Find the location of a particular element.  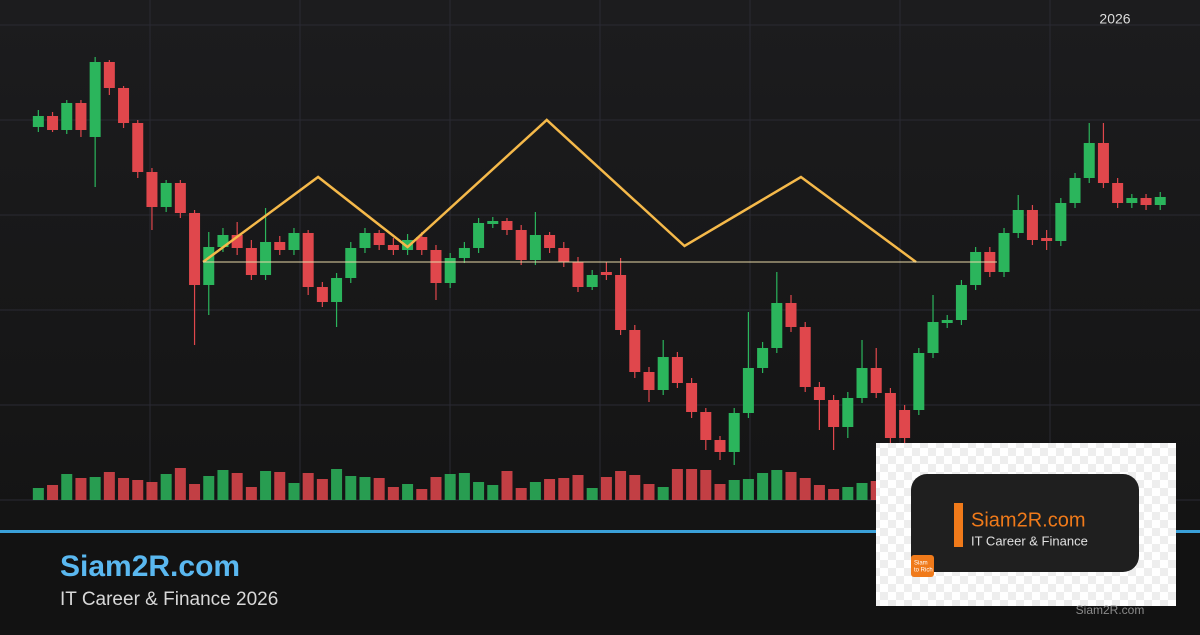

overlay-line is located at coordinates (559, 191).